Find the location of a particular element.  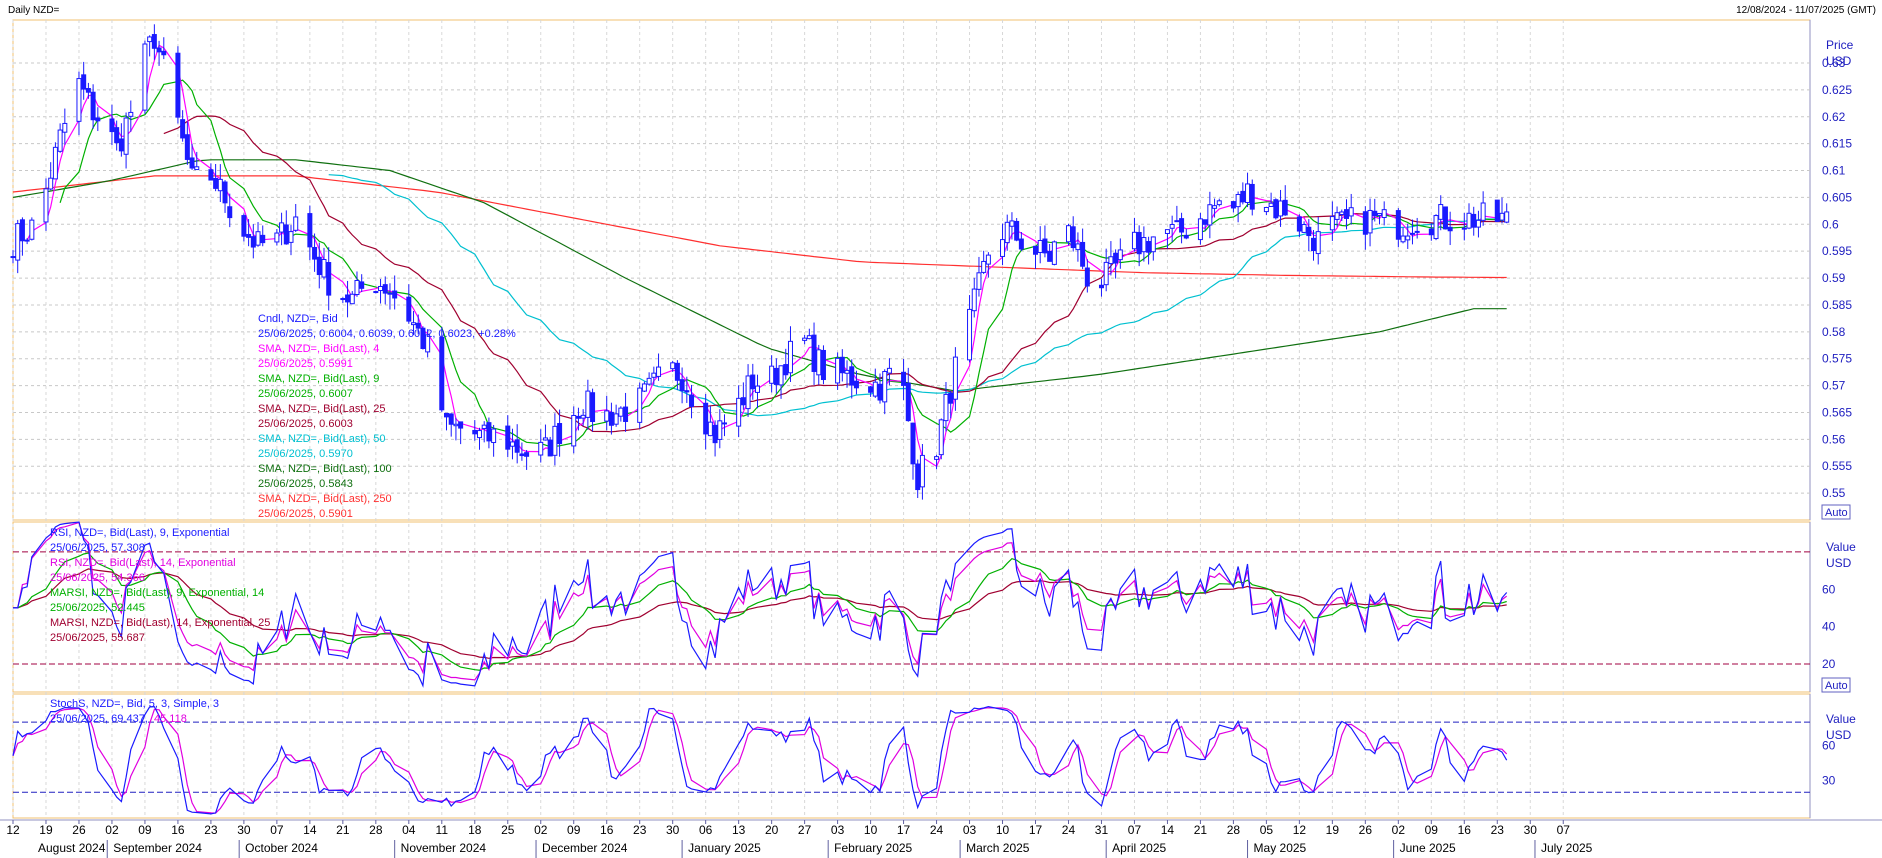

price-tick-label: 0.61 is located at coordinates (1834, 171).